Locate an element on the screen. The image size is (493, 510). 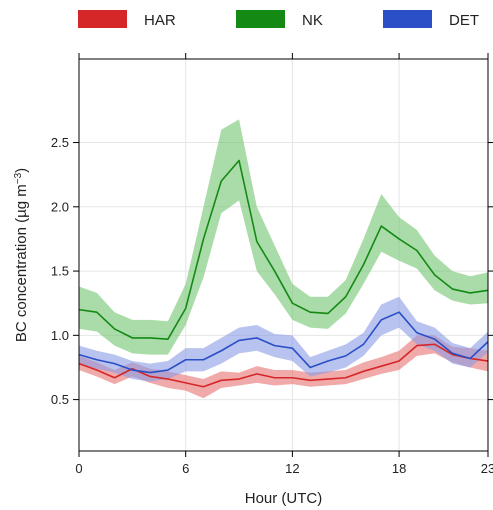
y-tick-label: 2.0 is located at coordinates (60, 206).